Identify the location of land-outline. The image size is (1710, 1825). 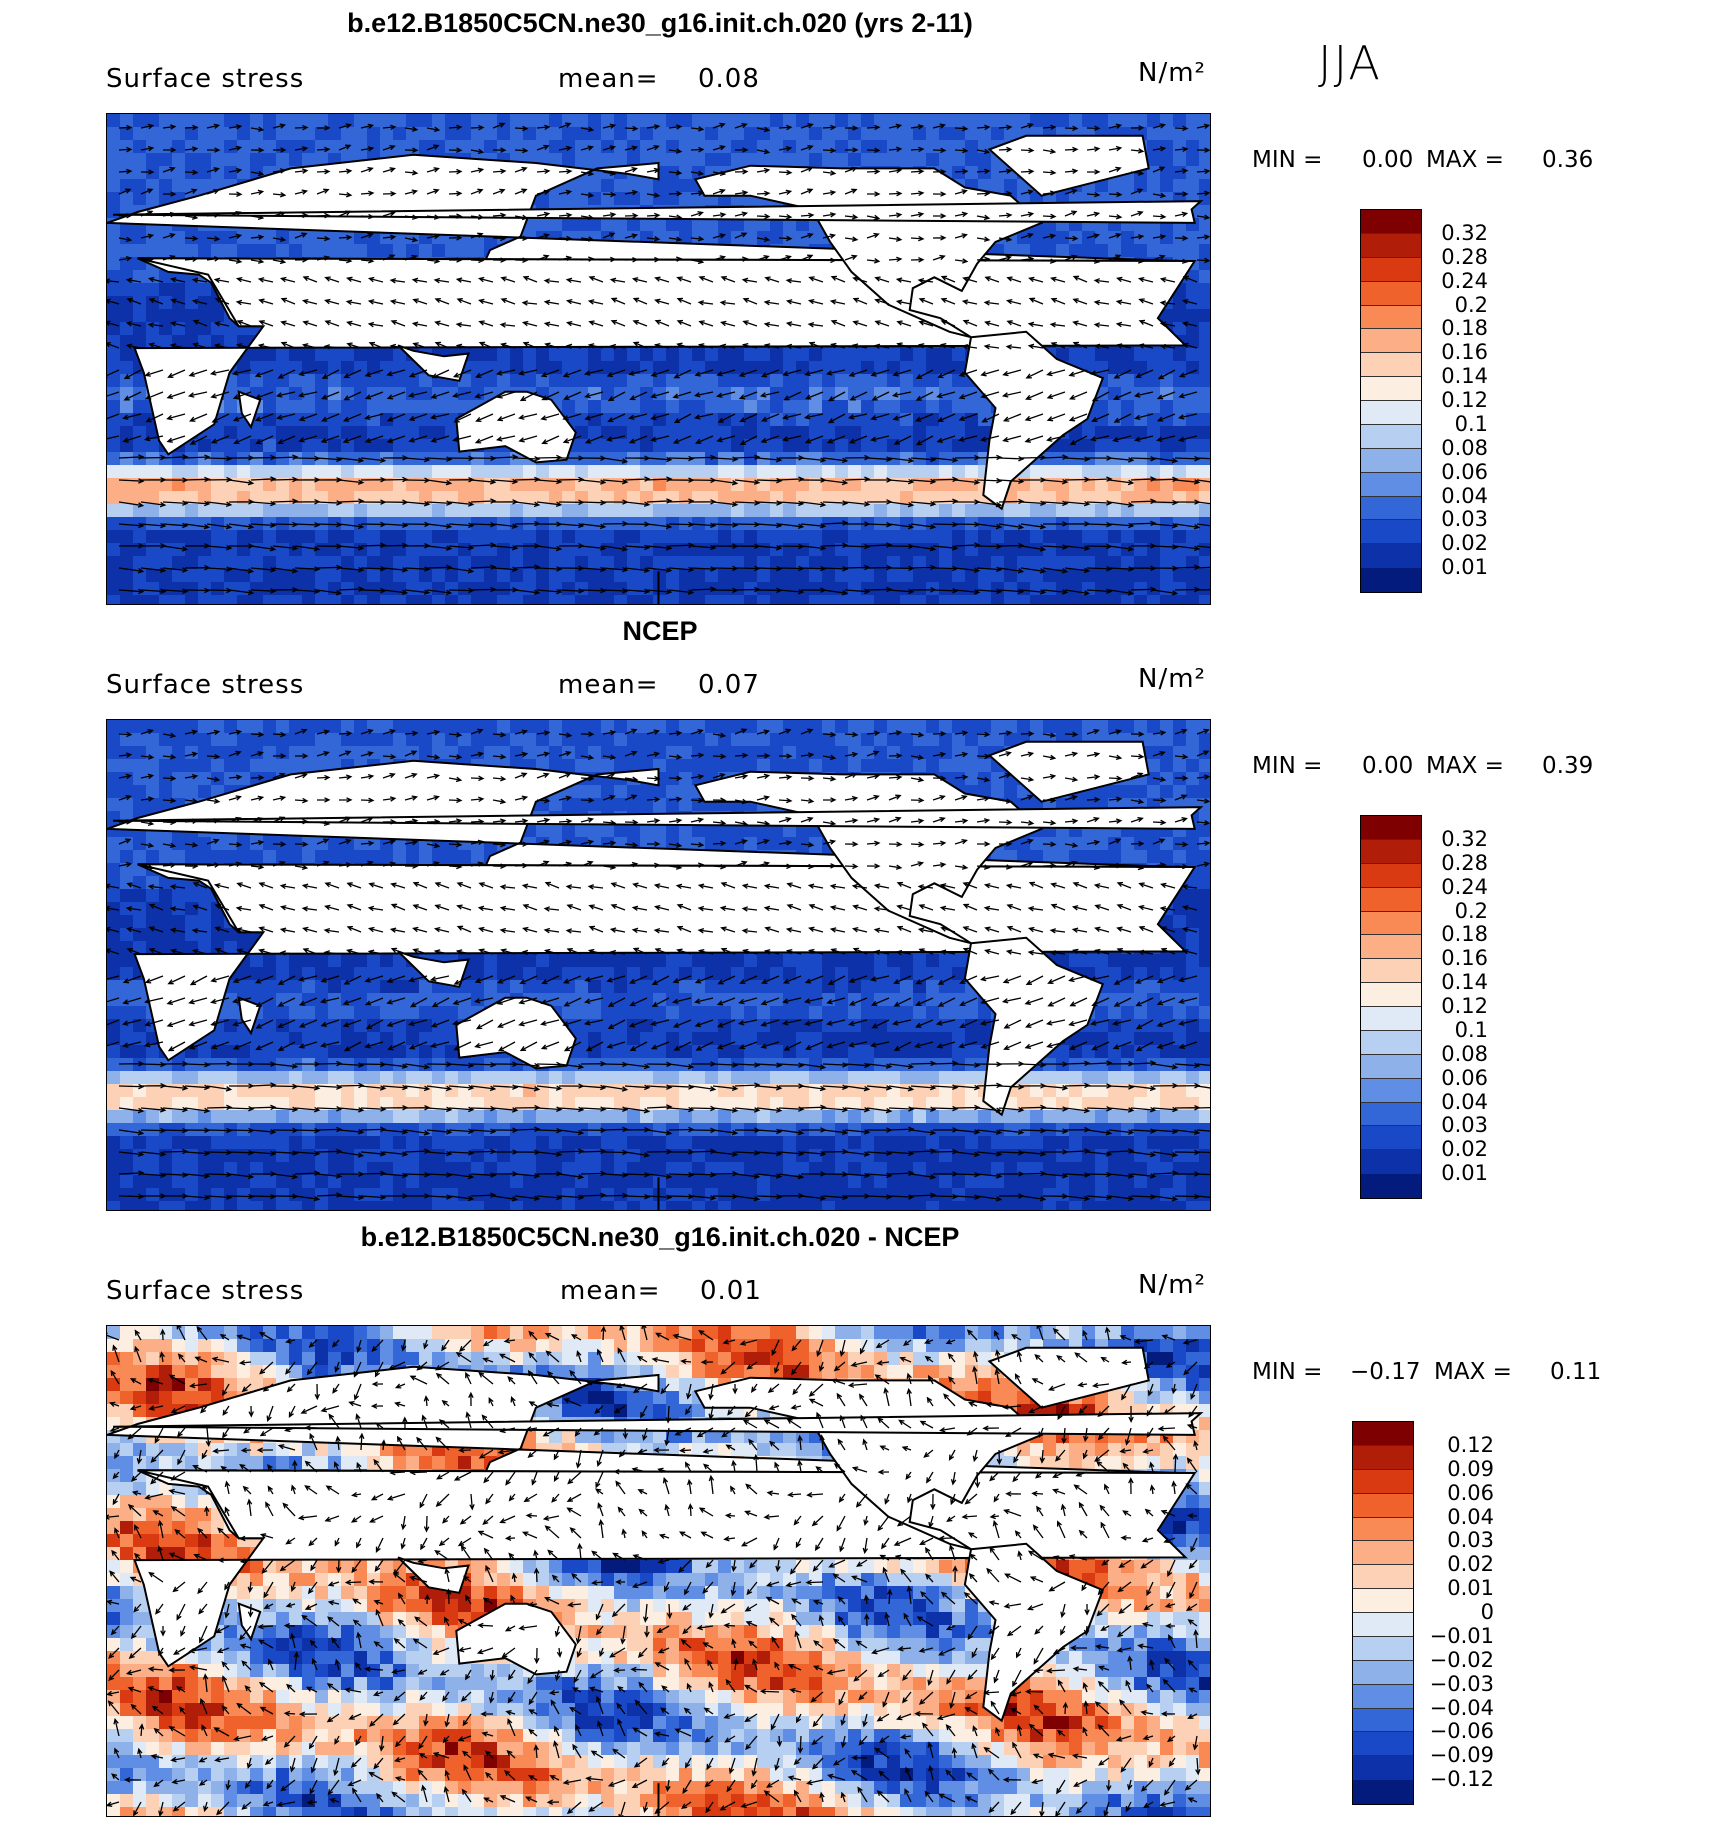
(249, 1622).